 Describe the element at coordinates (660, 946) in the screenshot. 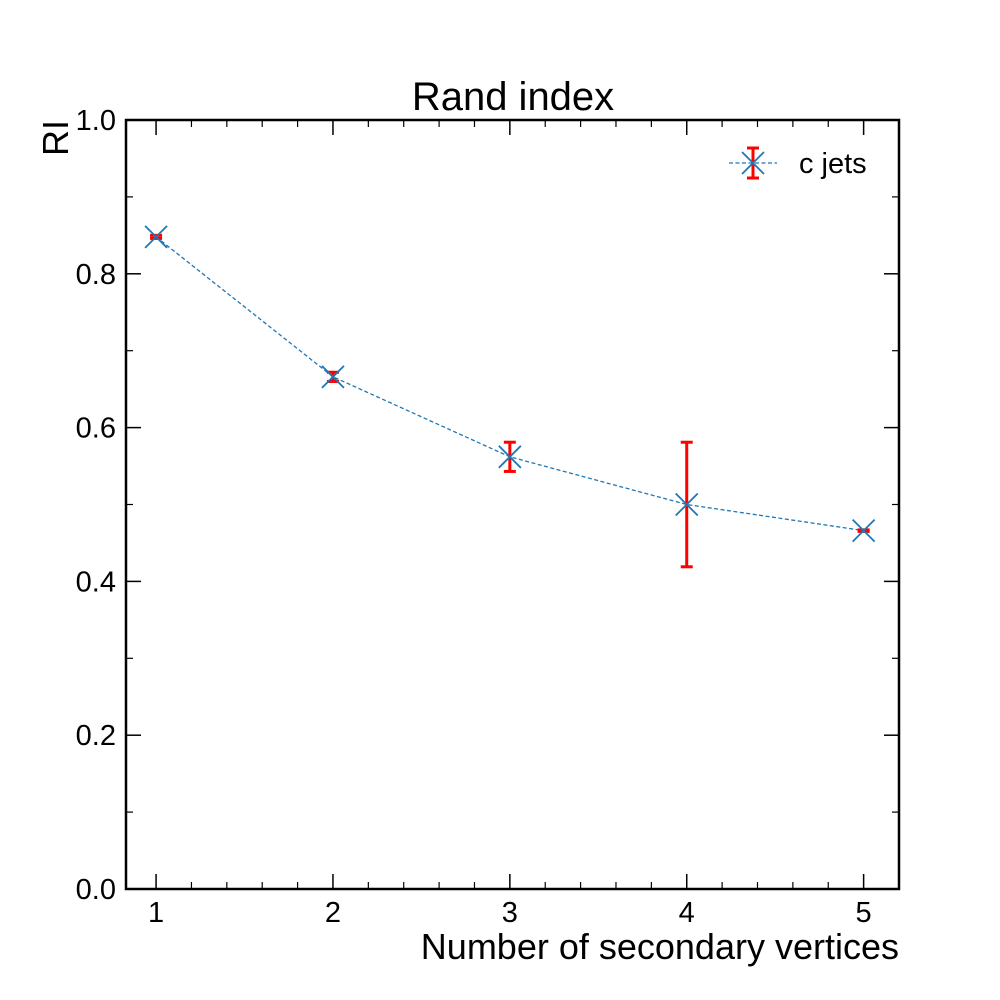

I see `x-axis-label: Number of secondary vertices` at that location.